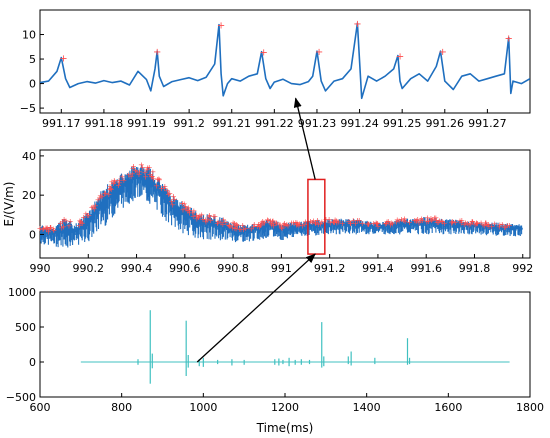 Image resolution: width=550 pixels, height=438 pixels. I want to click on middle-x-tick-label: 990.2, so click(89, 268).